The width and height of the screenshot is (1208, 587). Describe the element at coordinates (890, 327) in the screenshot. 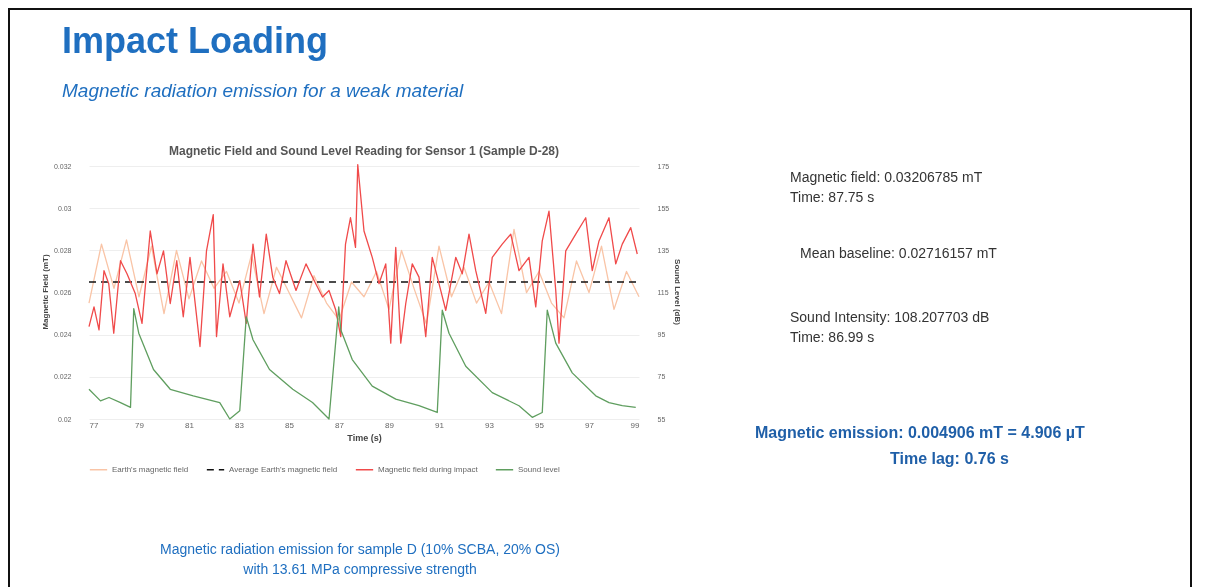

I see `text: Sound Intensity: 108.207703 dB Time: 86.99 s` at that location.